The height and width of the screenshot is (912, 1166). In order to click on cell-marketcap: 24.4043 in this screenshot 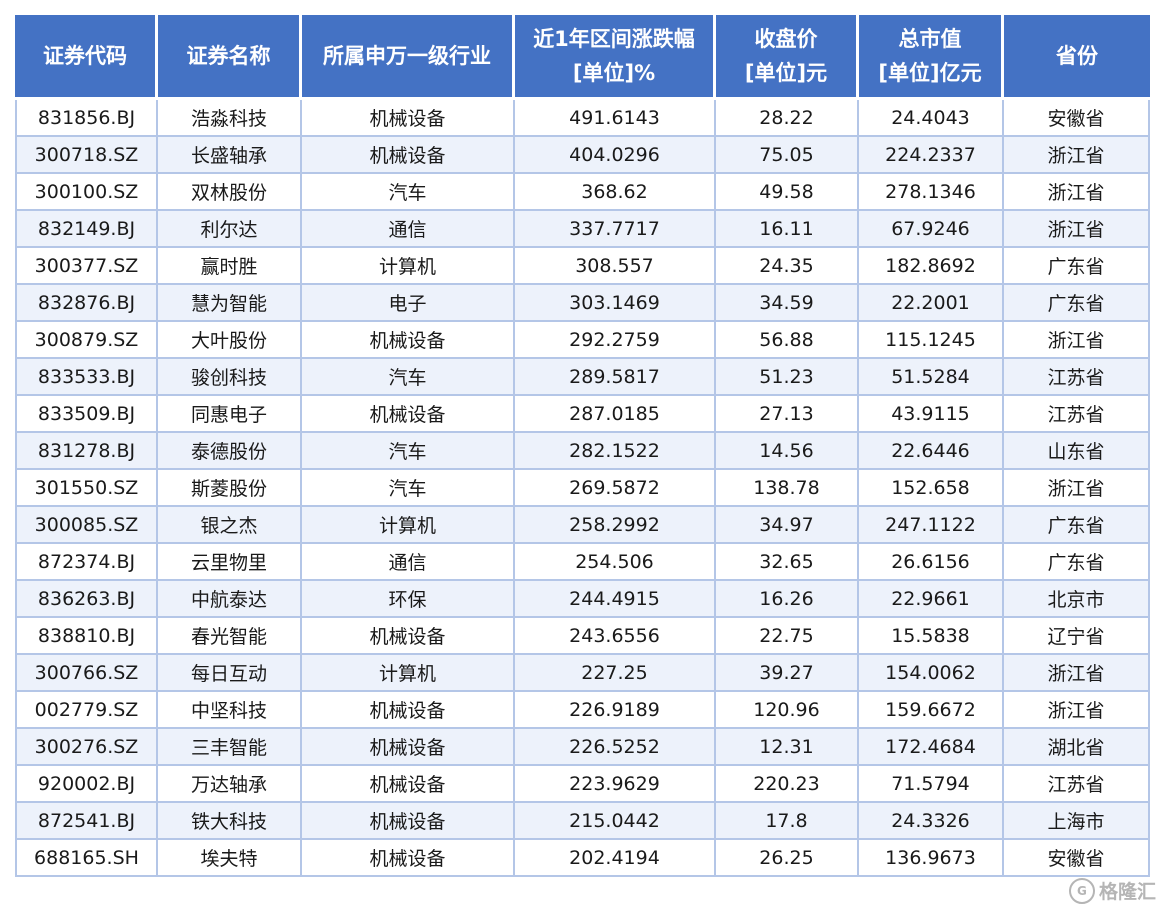, I will do `click(931, 118)`.